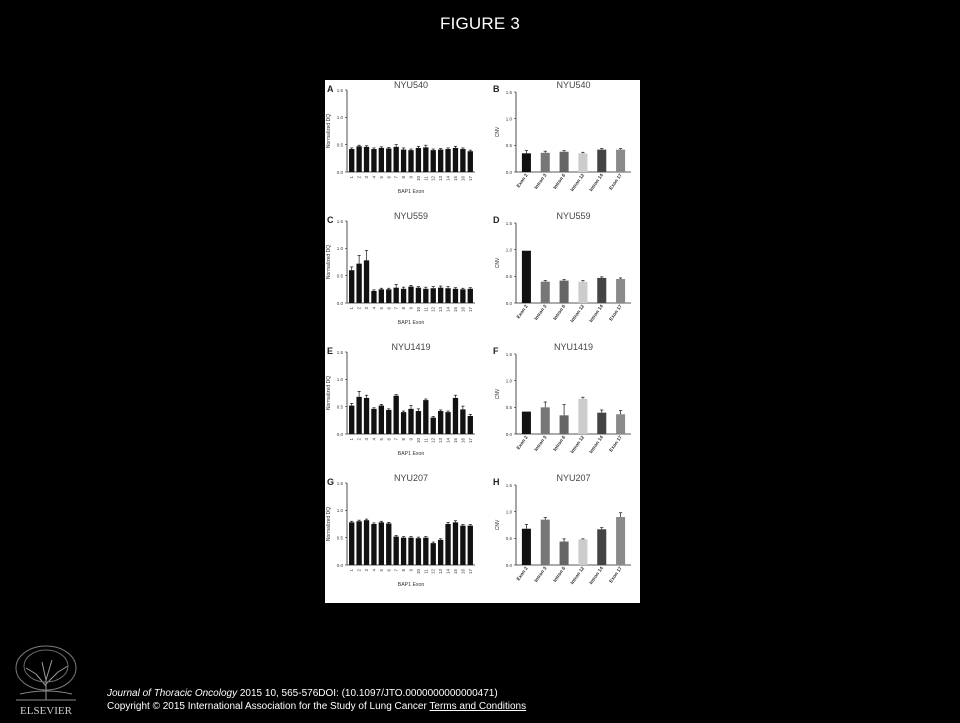  I want to click on logo-wordmark: ELSEVIER, so click(46, 711).